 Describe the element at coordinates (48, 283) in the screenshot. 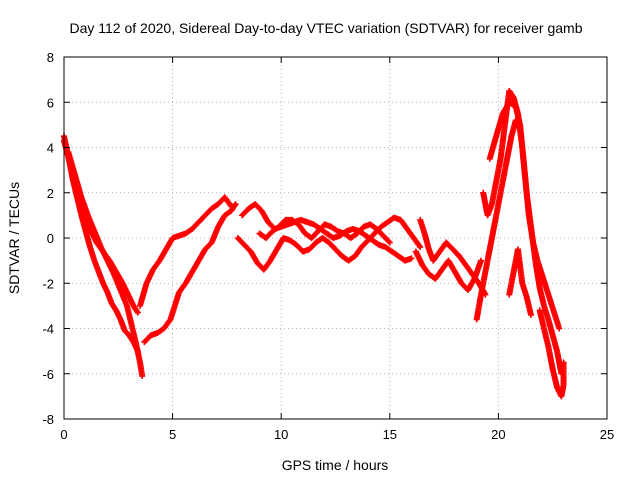

I see `y-tick-label: -2` at that location.